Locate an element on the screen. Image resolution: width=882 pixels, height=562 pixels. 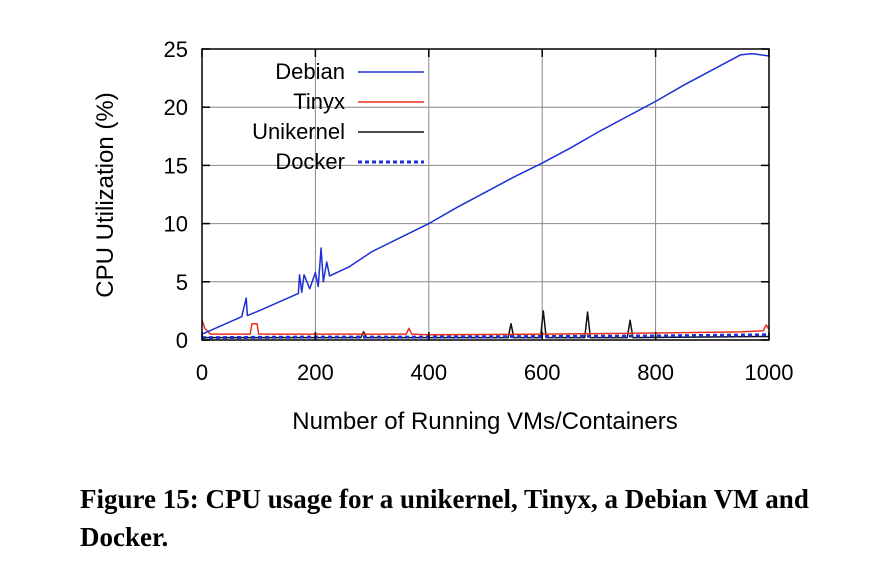
x-tick-label: 400 is located at coordinates (428, 372).